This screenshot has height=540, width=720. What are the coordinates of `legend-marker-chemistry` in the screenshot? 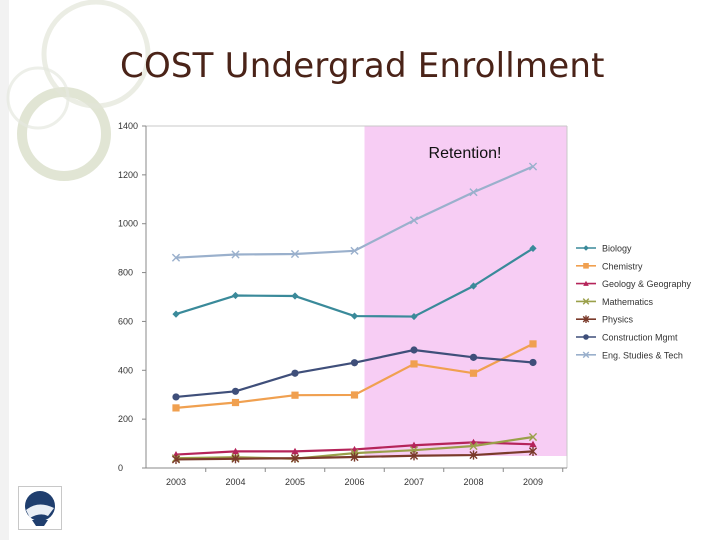 It's located at (586, 266).